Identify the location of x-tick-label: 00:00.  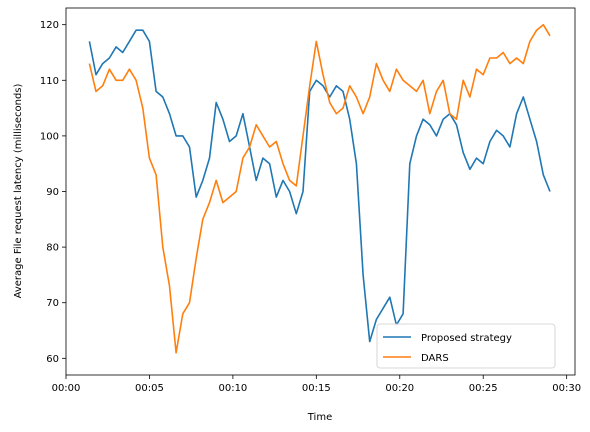
(66, 388).